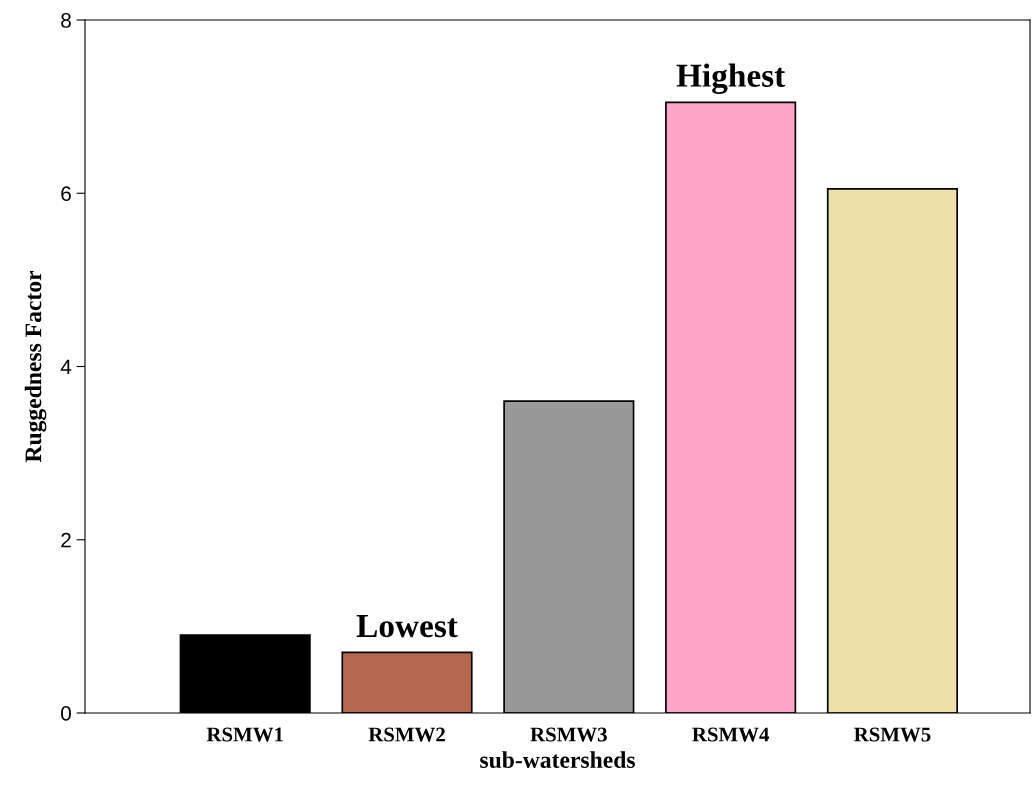  What do you see at coordinates (35, 366) in the screenshot?
I see `y-axis-title: Ruggedness Factor` at bounding box center [35, 366].